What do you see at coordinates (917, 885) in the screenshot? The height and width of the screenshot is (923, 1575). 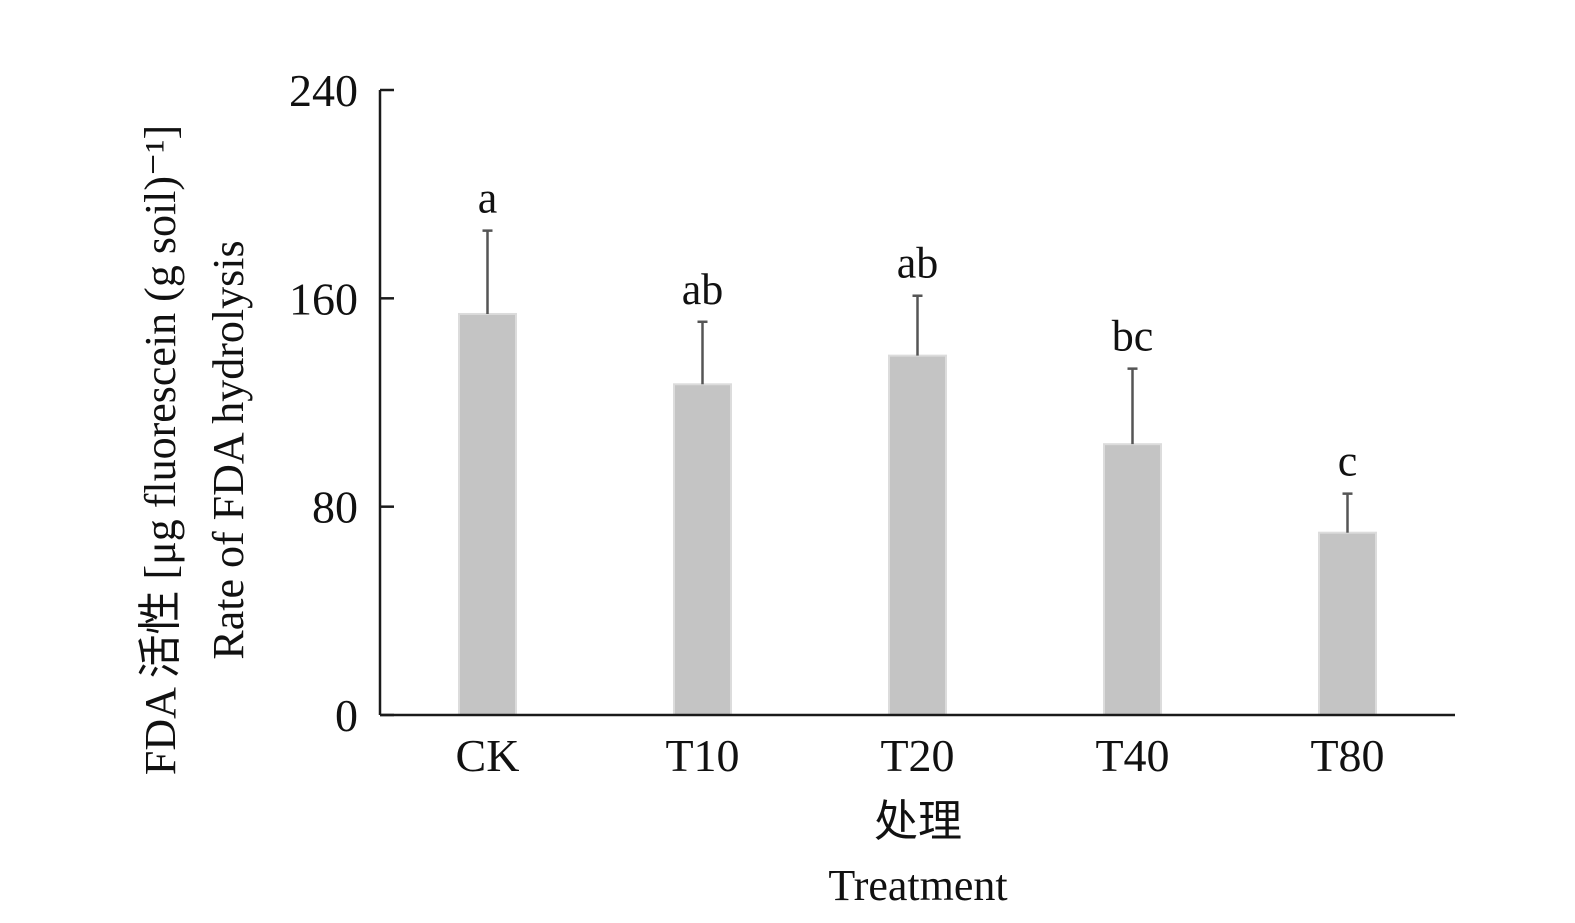 I see `x-axis-title-line-2: Treatment` at bounding box center [917, 885].